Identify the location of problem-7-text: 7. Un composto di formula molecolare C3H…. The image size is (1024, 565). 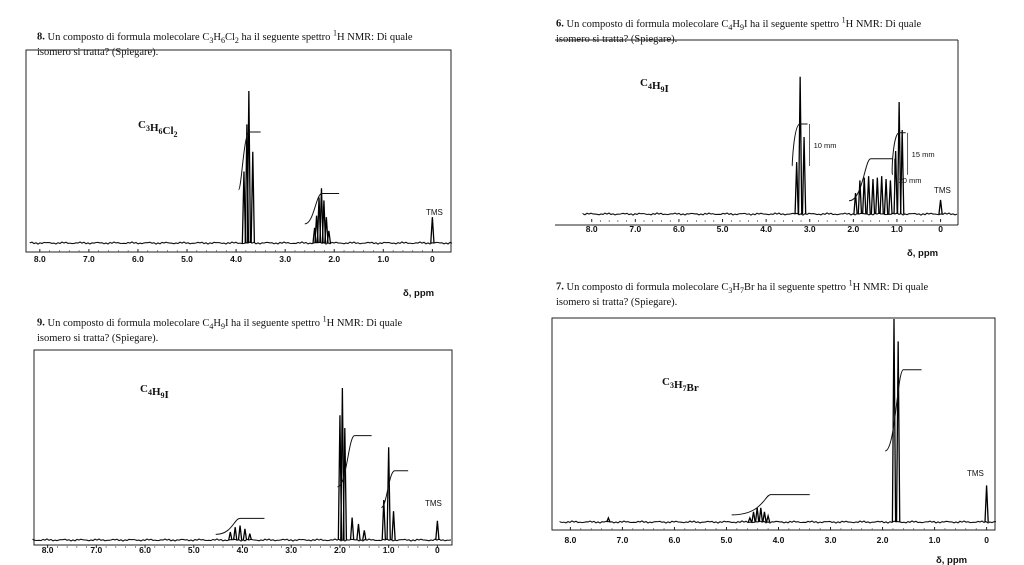
(742, 293).